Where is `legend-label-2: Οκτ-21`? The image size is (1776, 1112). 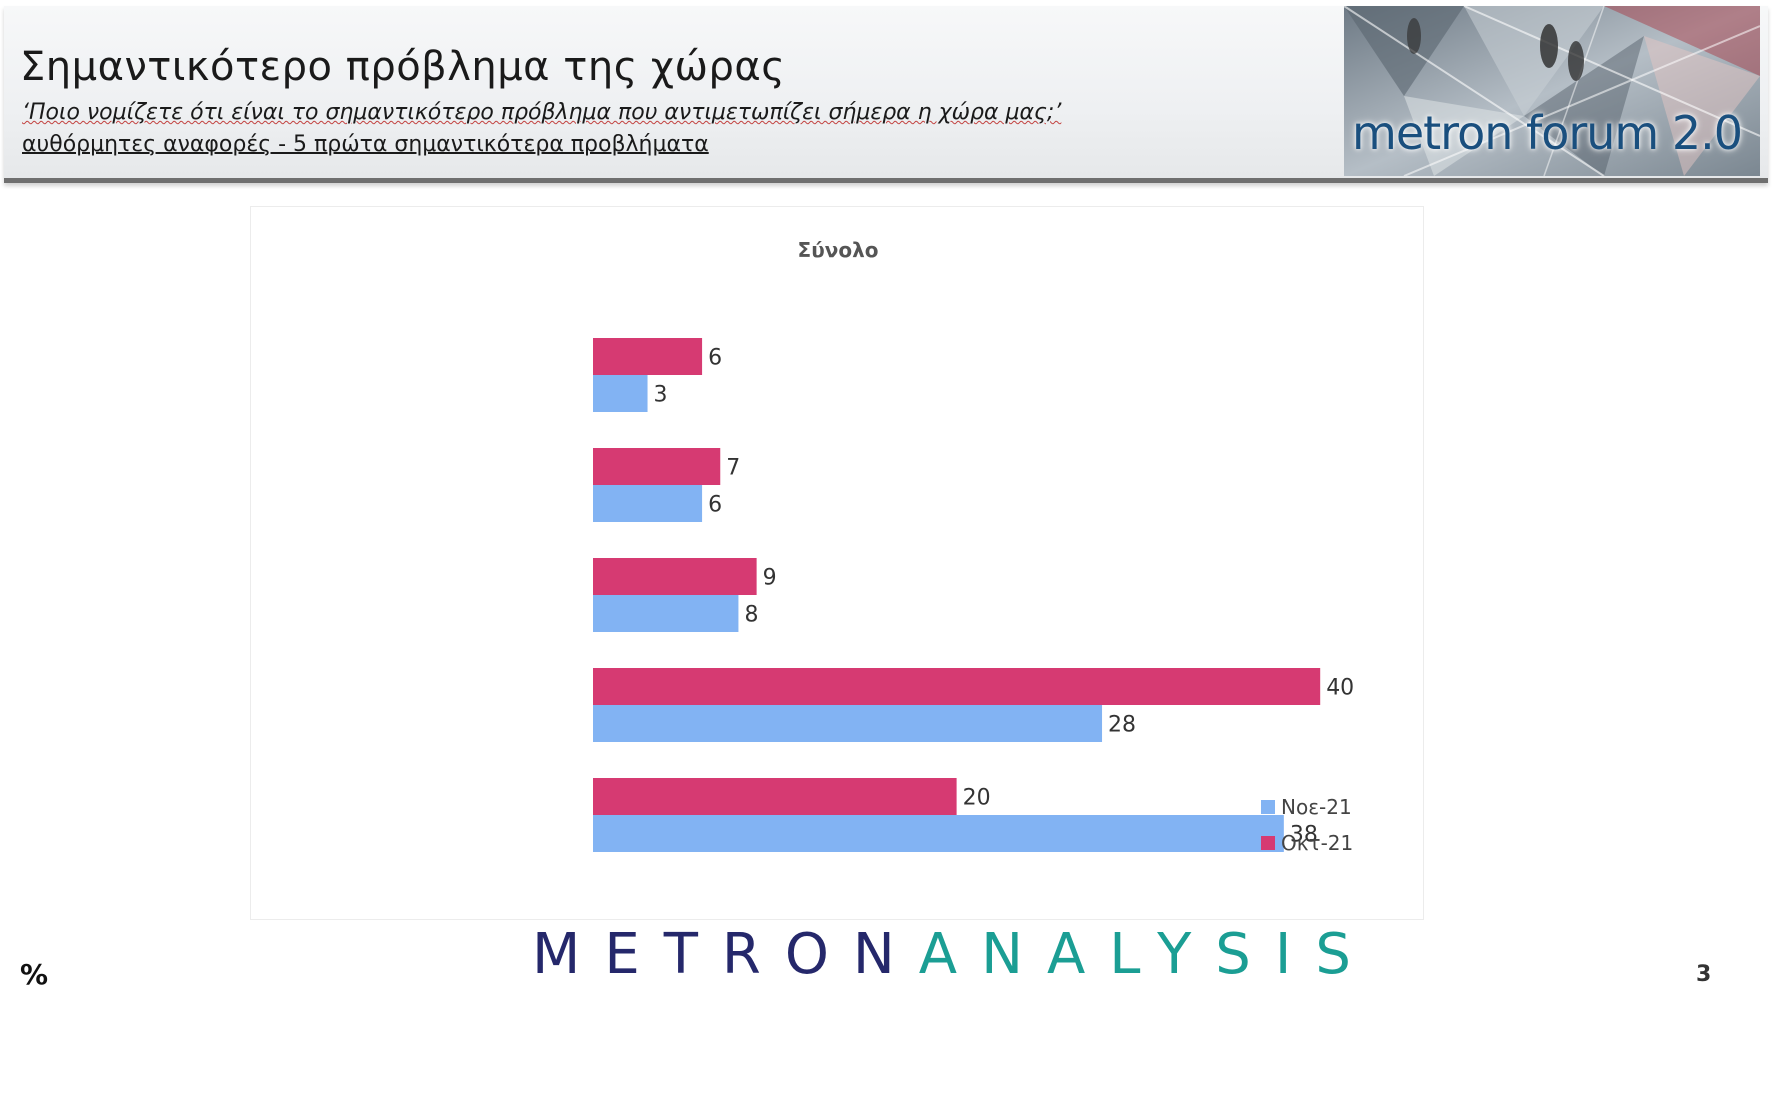
legend-label-2: Οκτ-21 is located at coordinates (1317, 843).